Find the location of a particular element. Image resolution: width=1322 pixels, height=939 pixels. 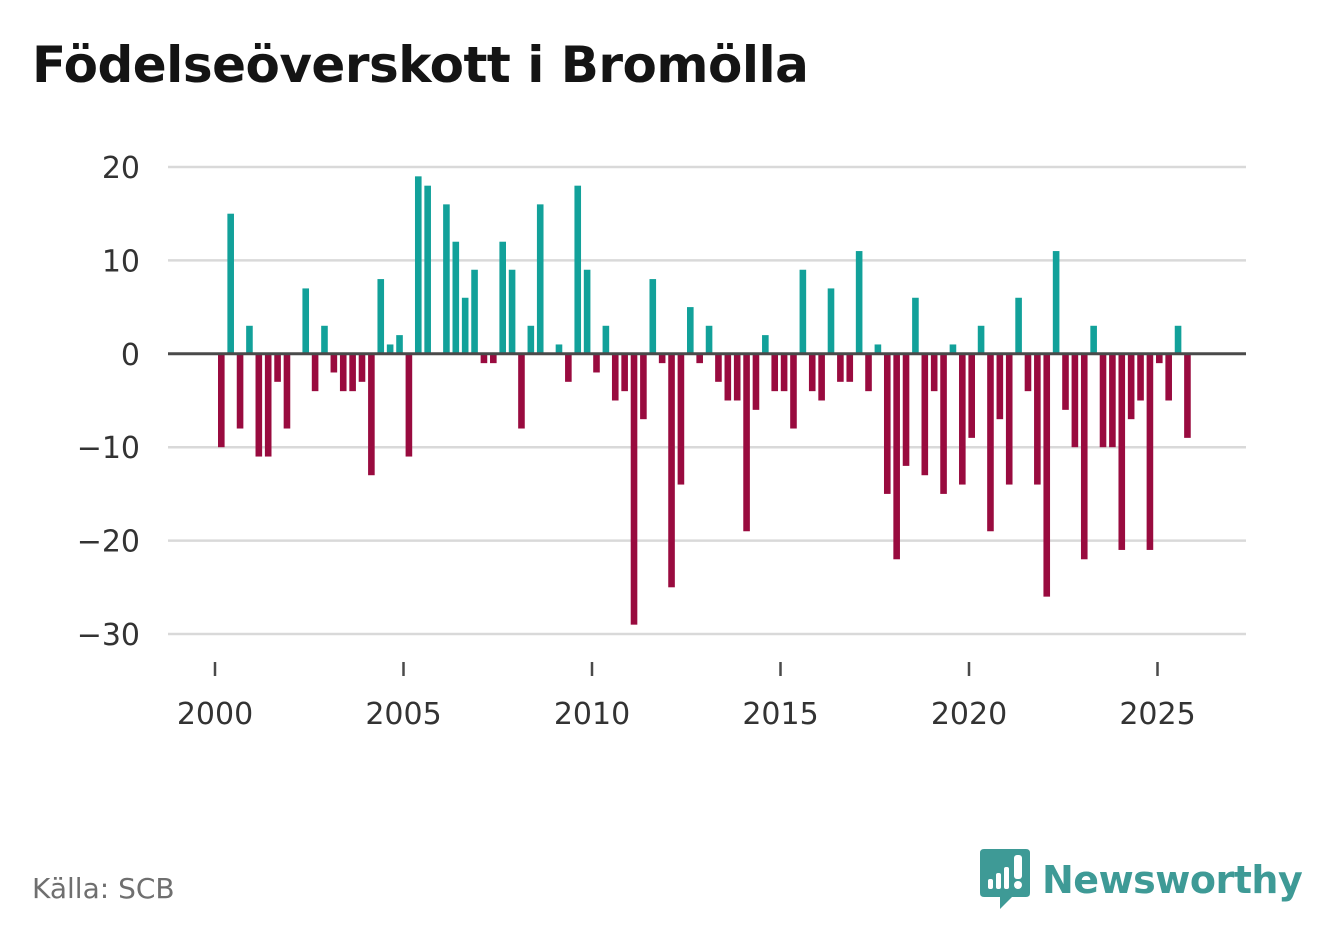

x-tick-label: 2005 is located at coordinates (403, 714).